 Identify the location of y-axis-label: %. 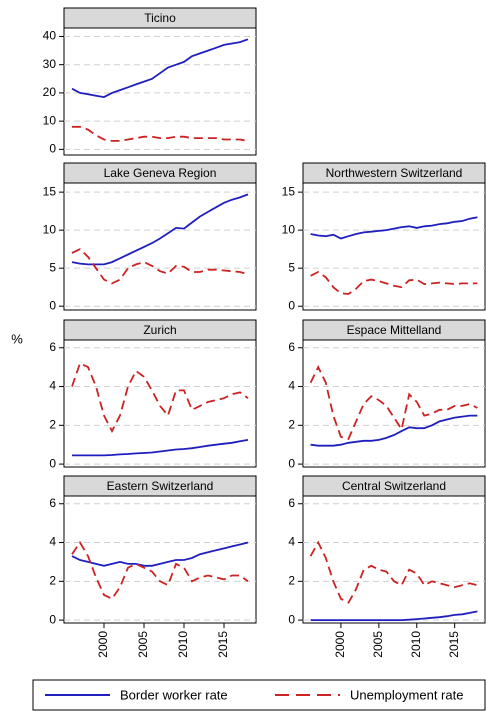
(17, 338).